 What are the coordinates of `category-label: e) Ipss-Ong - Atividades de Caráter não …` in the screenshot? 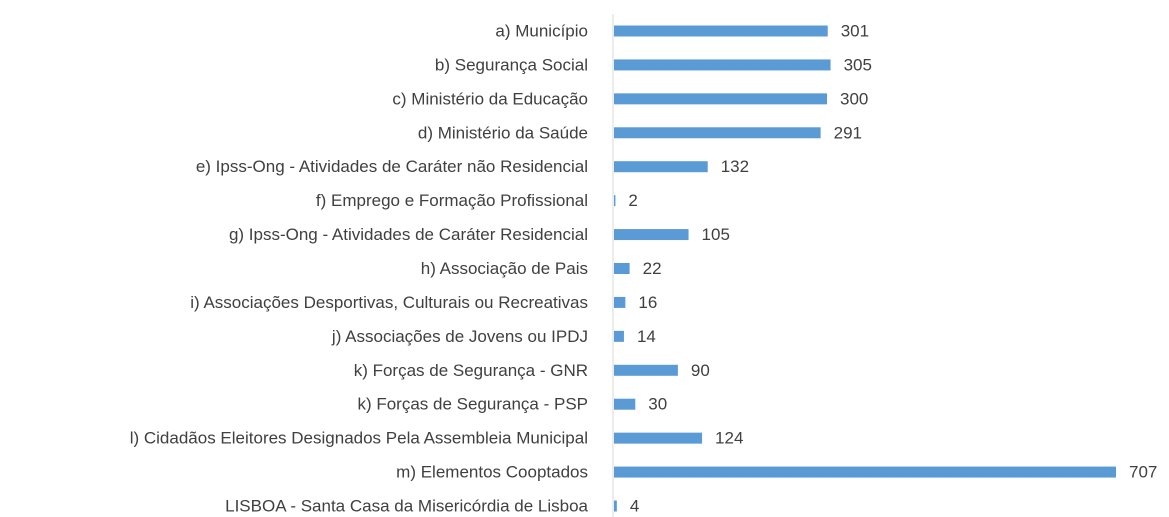 It's located at (392, 166).